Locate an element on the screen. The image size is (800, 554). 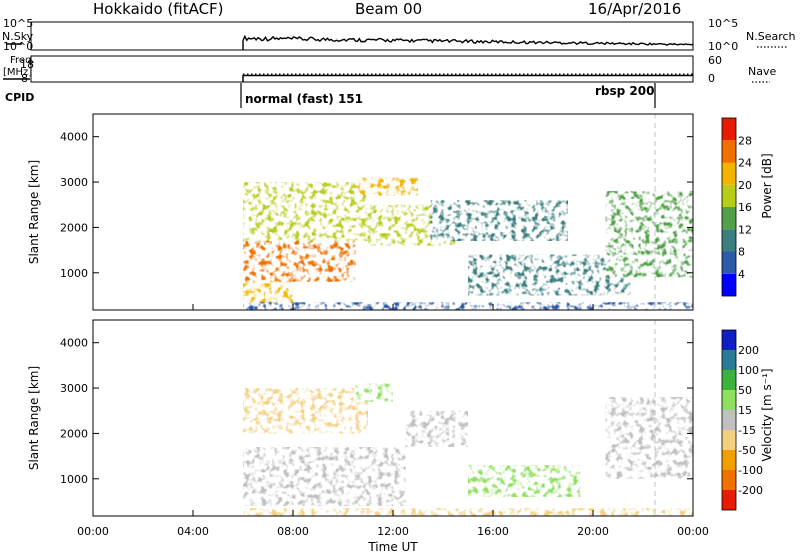
colorbar-tick-label: -15 is located at coordinates (747, 430).